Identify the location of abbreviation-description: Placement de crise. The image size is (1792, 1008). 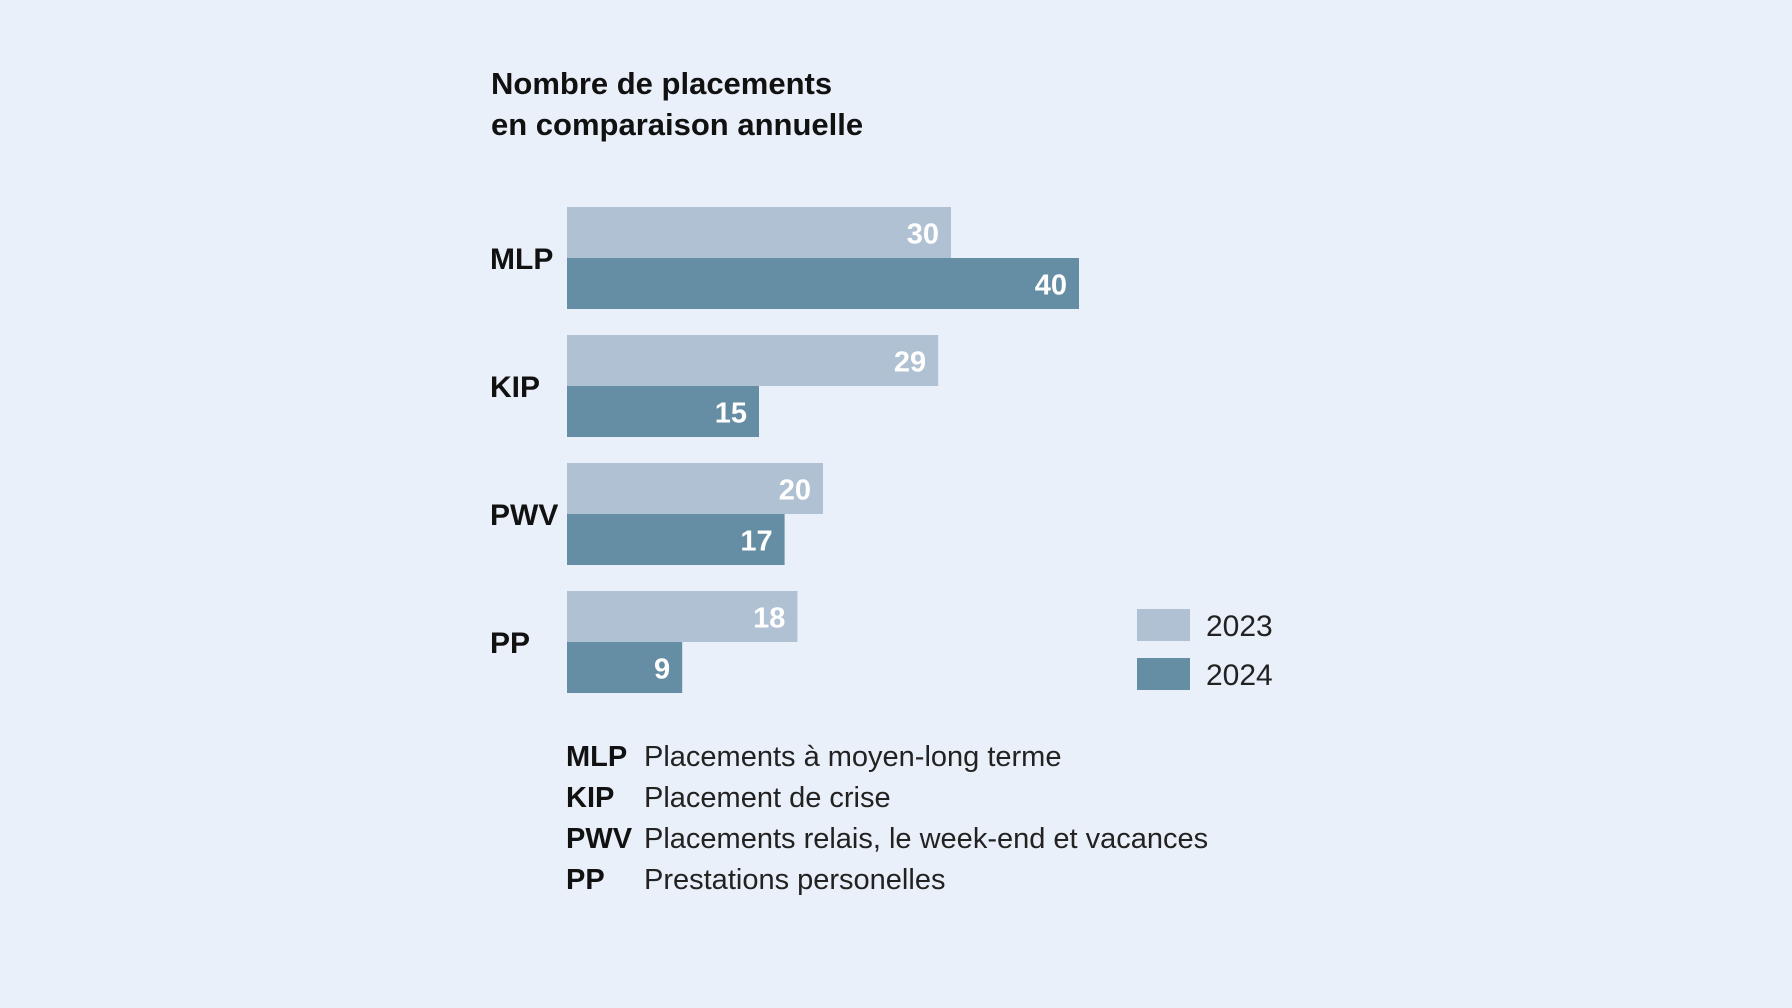
(767, 798).